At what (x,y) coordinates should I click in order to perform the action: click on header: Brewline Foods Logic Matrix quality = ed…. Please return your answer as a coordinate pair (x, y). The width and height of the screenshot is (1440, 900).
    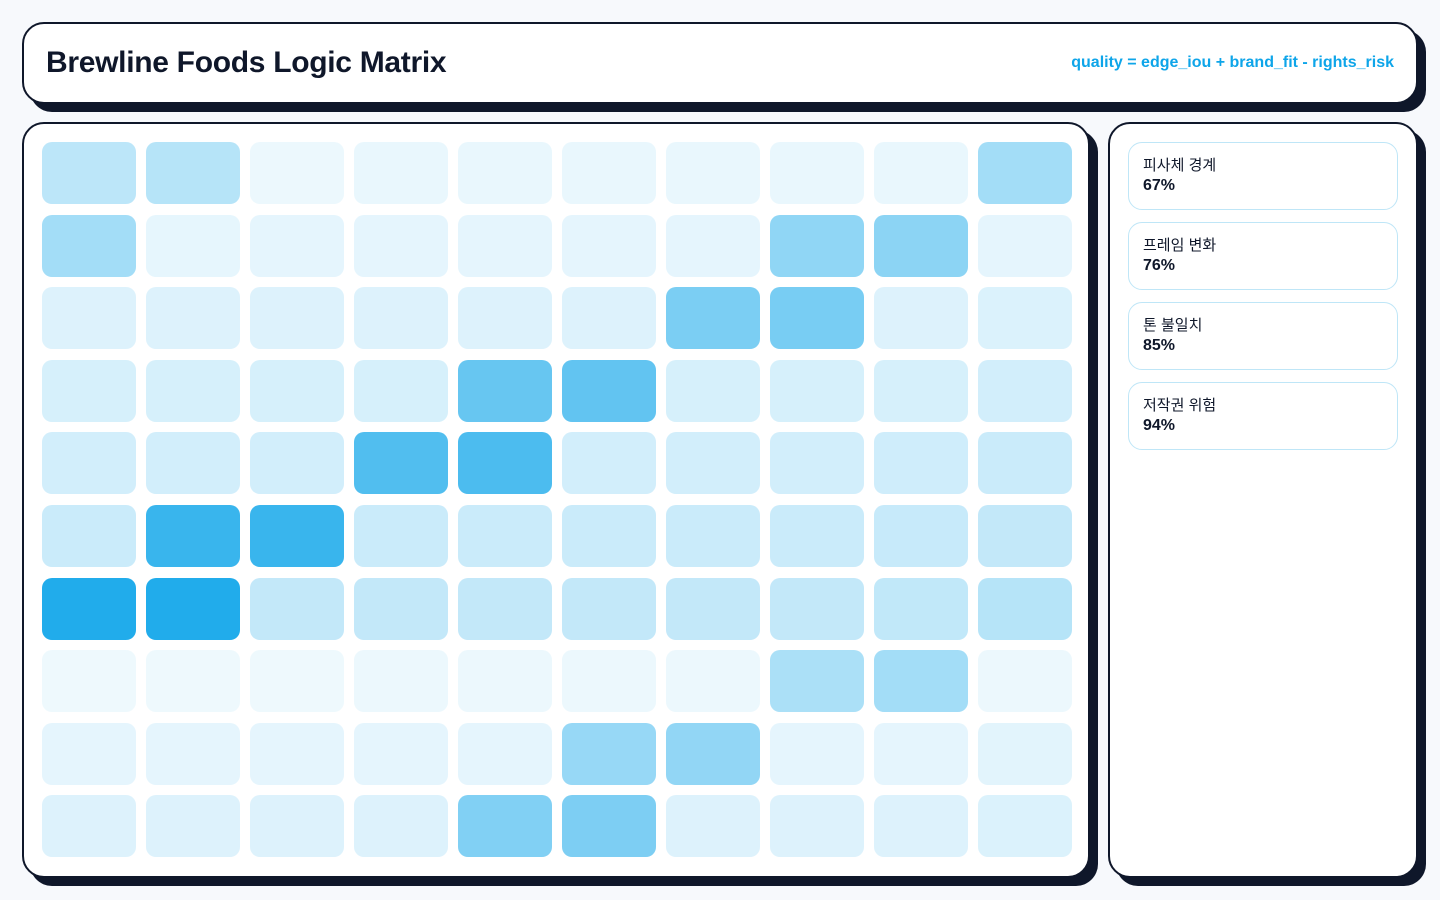
    Looking at the image, I should click on (720, 63).